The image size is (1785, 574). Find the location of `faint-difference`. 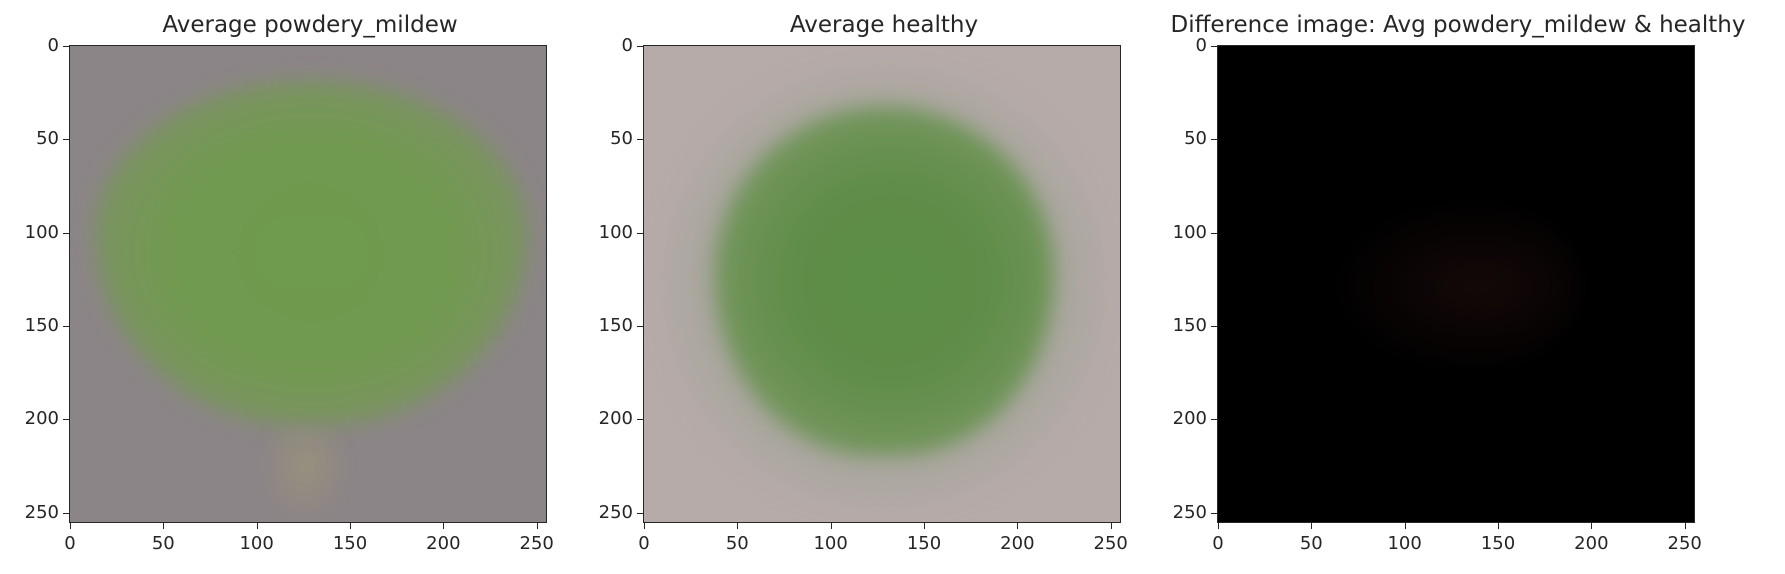

faint-difference is located at coordinates (1453, 286).